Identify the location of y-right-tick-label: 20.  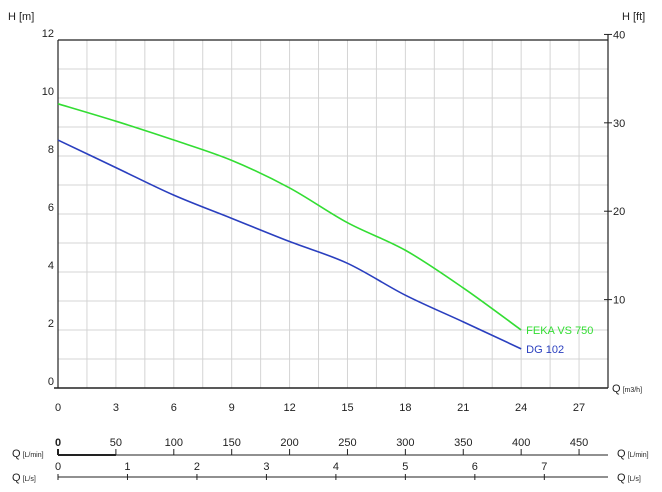
(619, 212).